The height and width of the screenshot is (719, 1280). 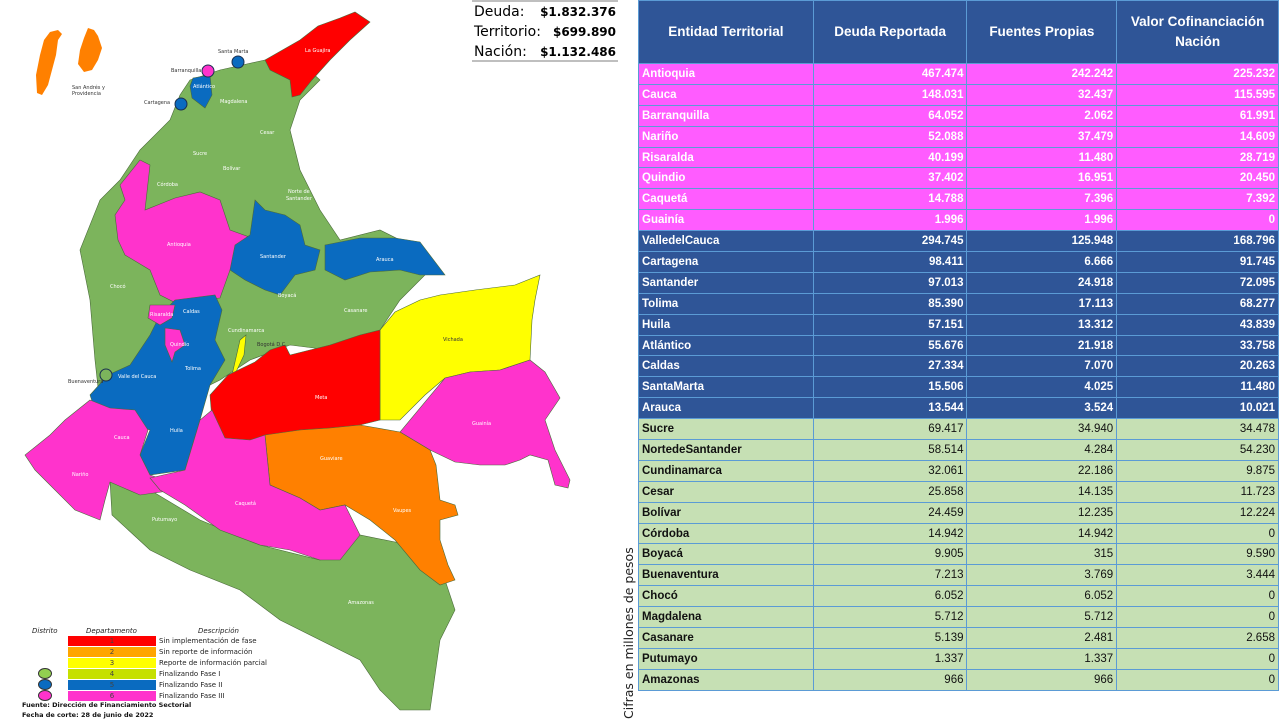 What do you see at coordinates (890, 324) in the screenshot?
I see `deuda-value: 57.151` at bounding box center [890, 324].